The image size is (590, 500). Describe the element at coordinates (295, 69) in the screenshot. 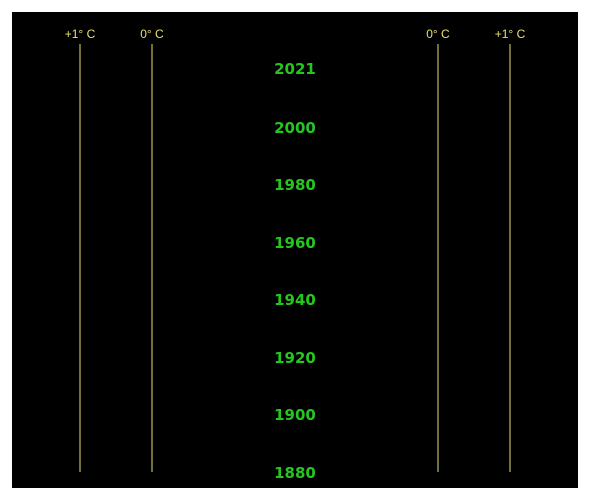

I see `year-label: 2021` at that location.